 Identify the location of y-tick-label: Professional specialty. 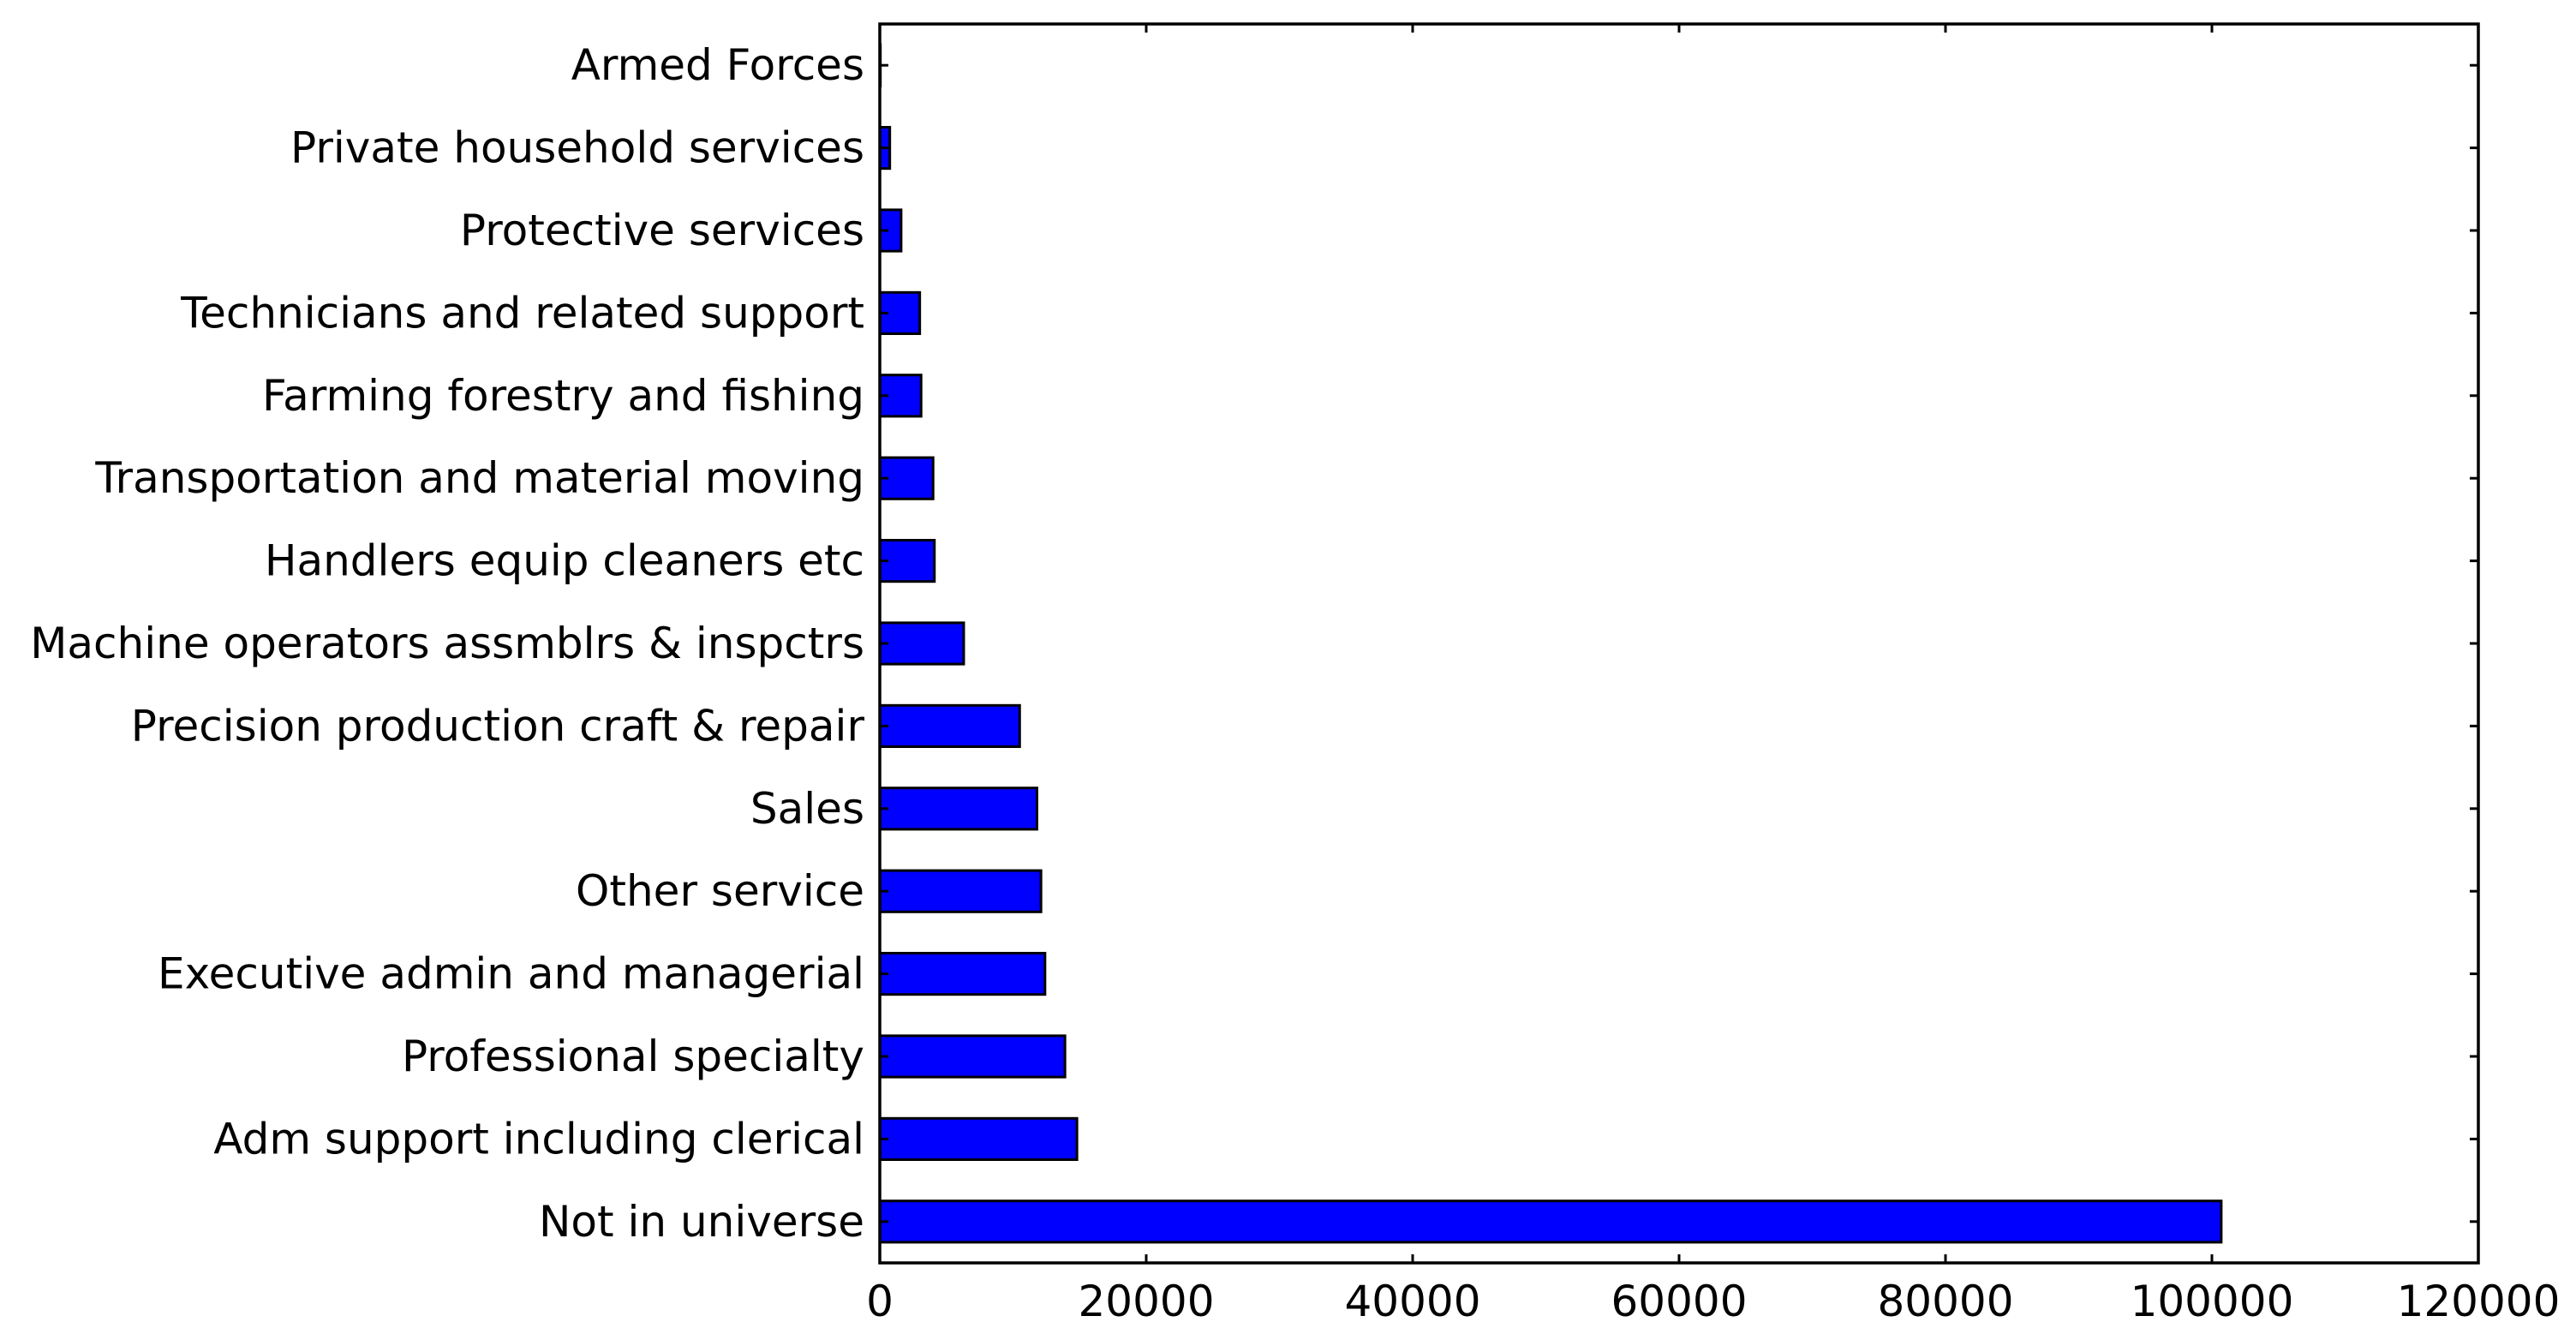
(633, 1056).